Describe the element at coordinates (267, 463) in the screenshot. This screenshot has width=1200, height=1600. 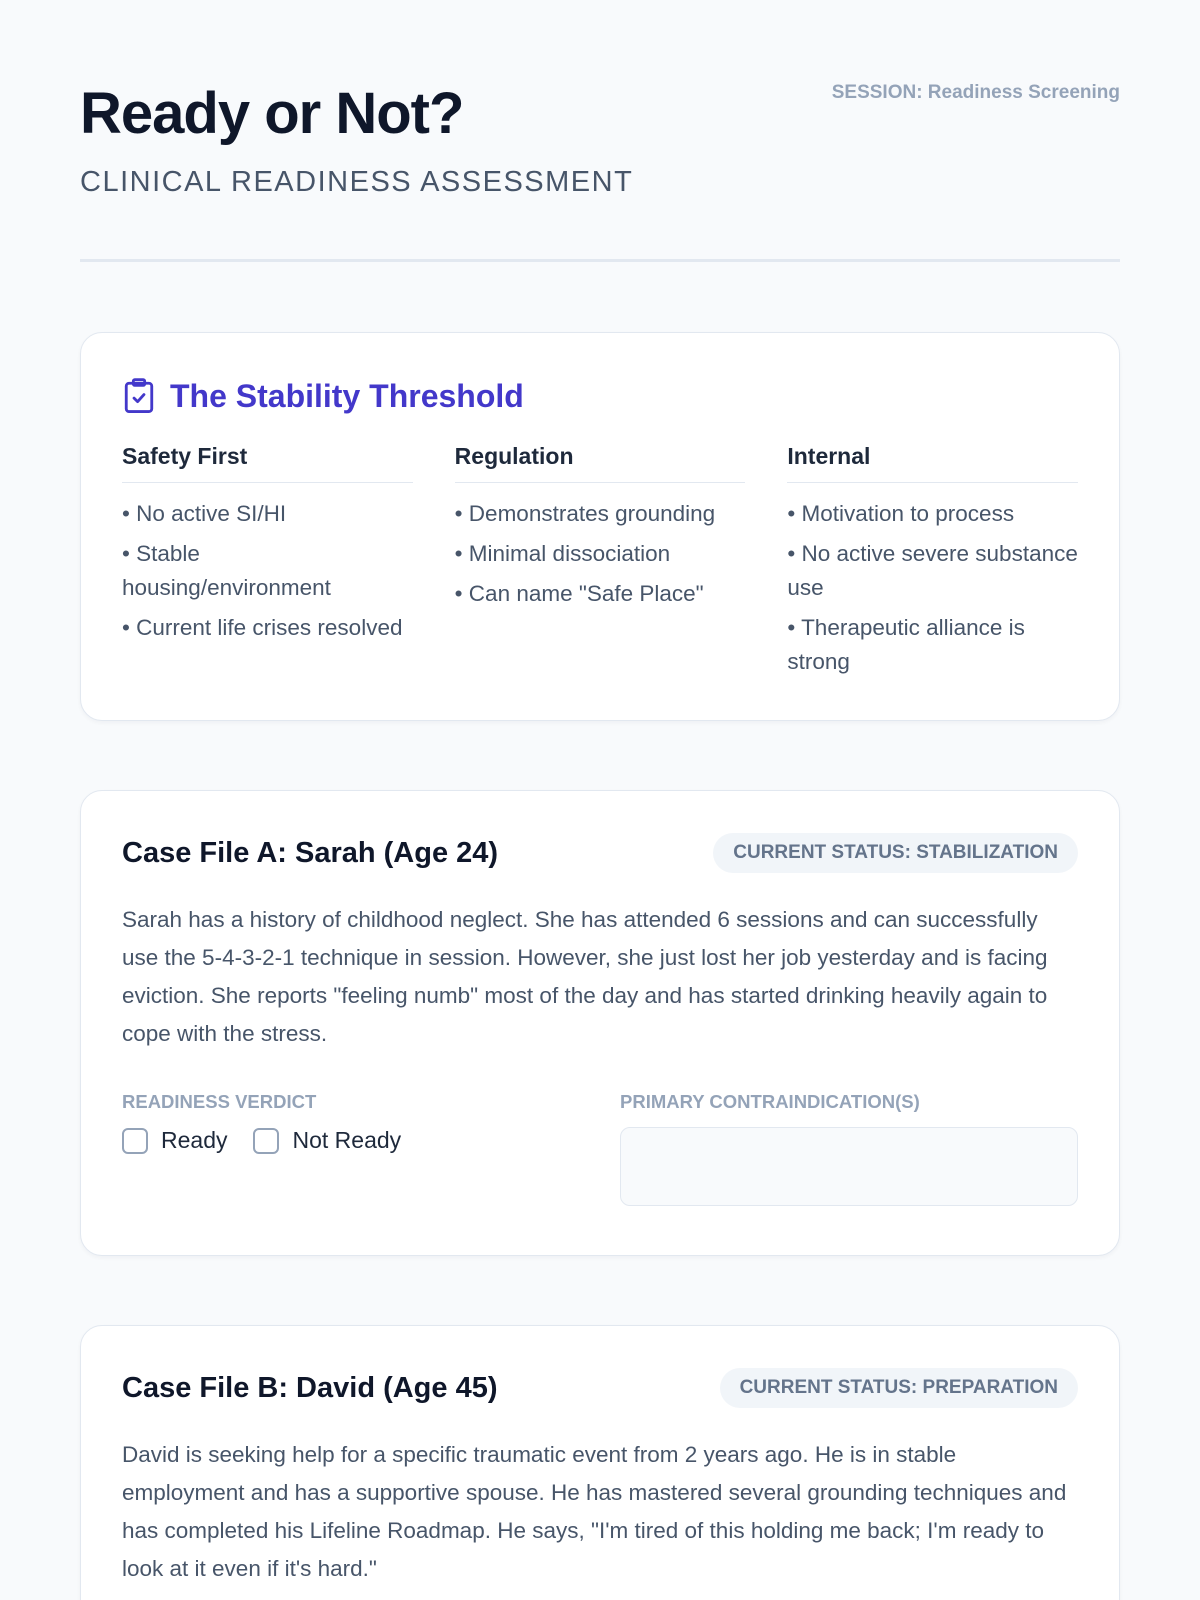
I see `column-heading: Safety First` at that location.